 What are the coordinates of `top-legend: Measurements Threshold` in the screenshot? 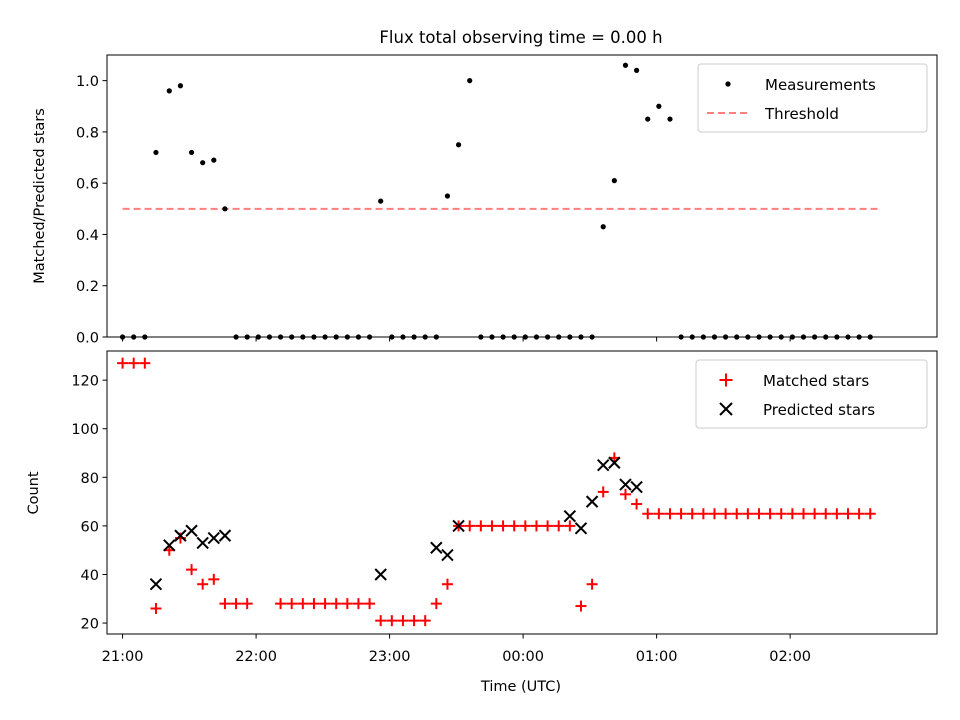 It's located at (812, 98).